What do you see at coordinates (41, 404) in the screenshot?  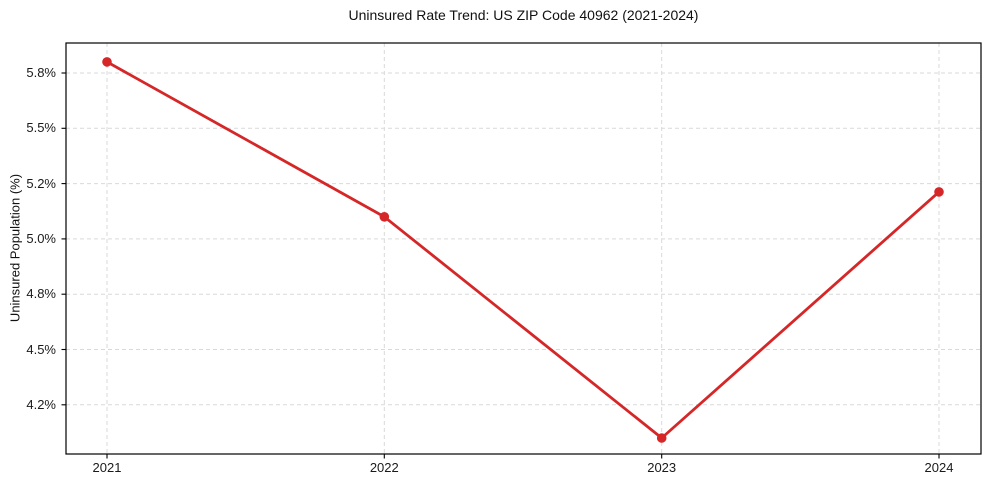 I see `y-tick-label: 4.2%` at bounding box center [41, 404].